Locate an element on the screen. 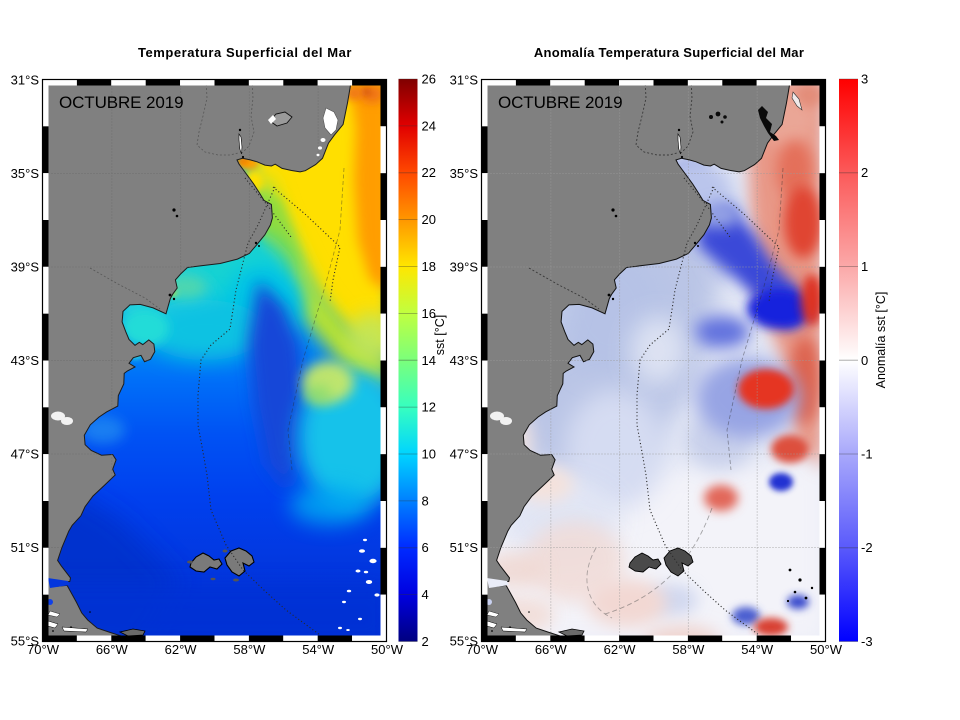 The image size is (960, 720). svg-text: 26 is located at coordinates (429, 79).